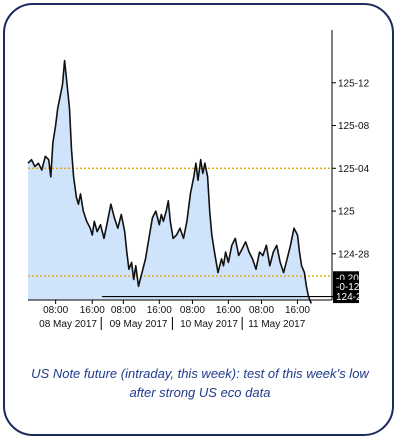 The height and width of the screenshot is (442, 400). What do you see at coordinates (297, 310) in the screenshot?
I see `x-tick-label-7: 16:00` at bounding box center [297, 310].